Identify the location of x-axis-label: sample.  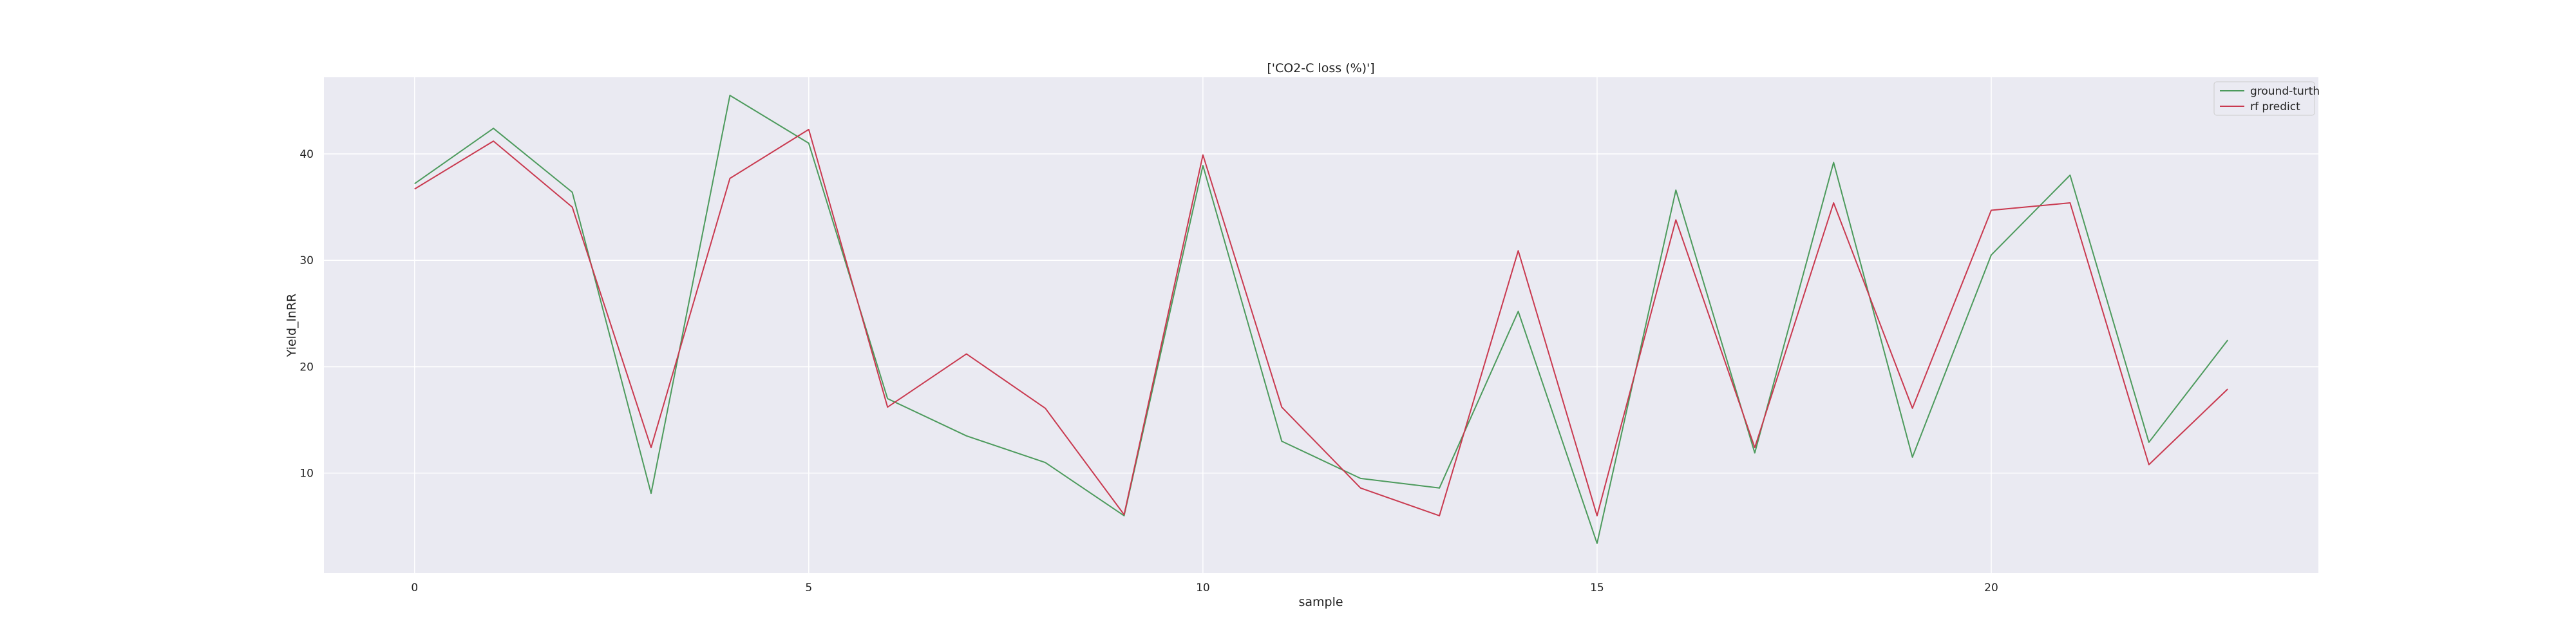
(1320, 602).